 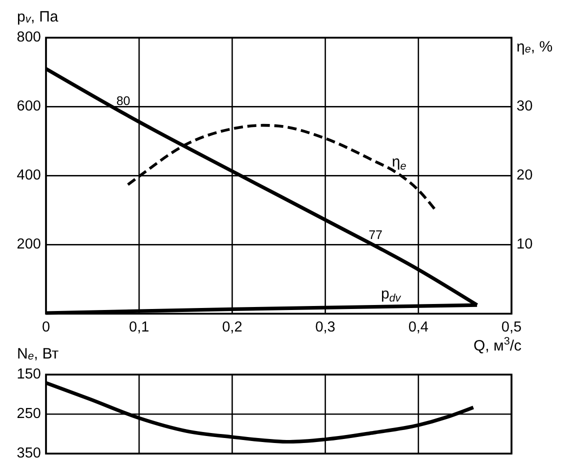 I want to click on y-tick-label: 600, so click(x=28, y=106).